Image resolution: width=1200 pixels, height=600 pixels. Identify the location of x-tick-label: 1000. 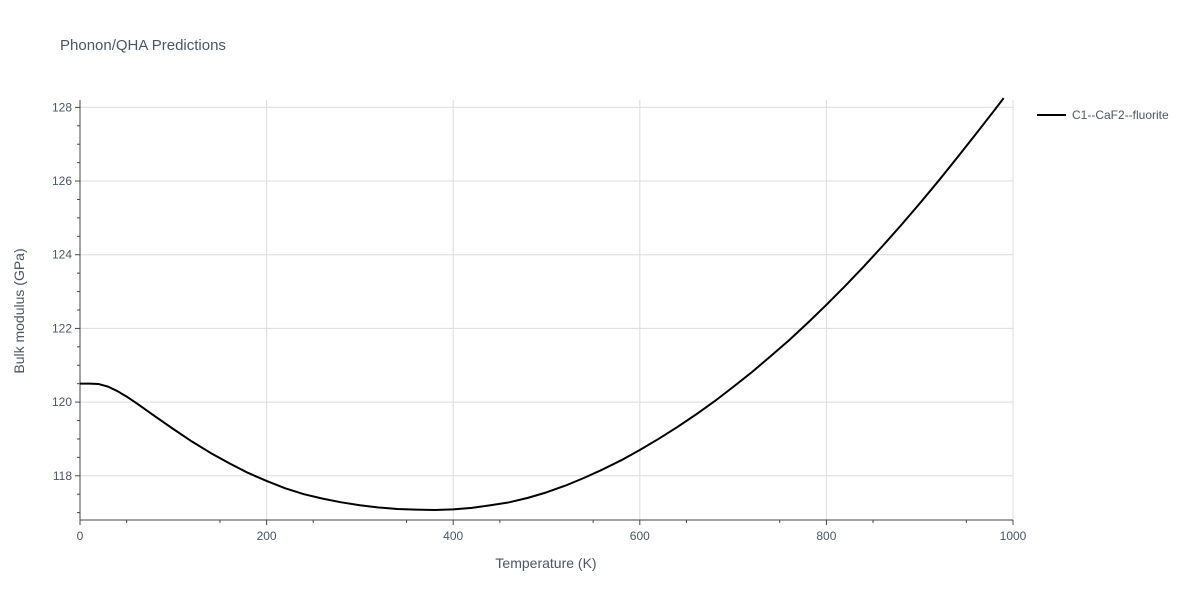
(1013, 536).